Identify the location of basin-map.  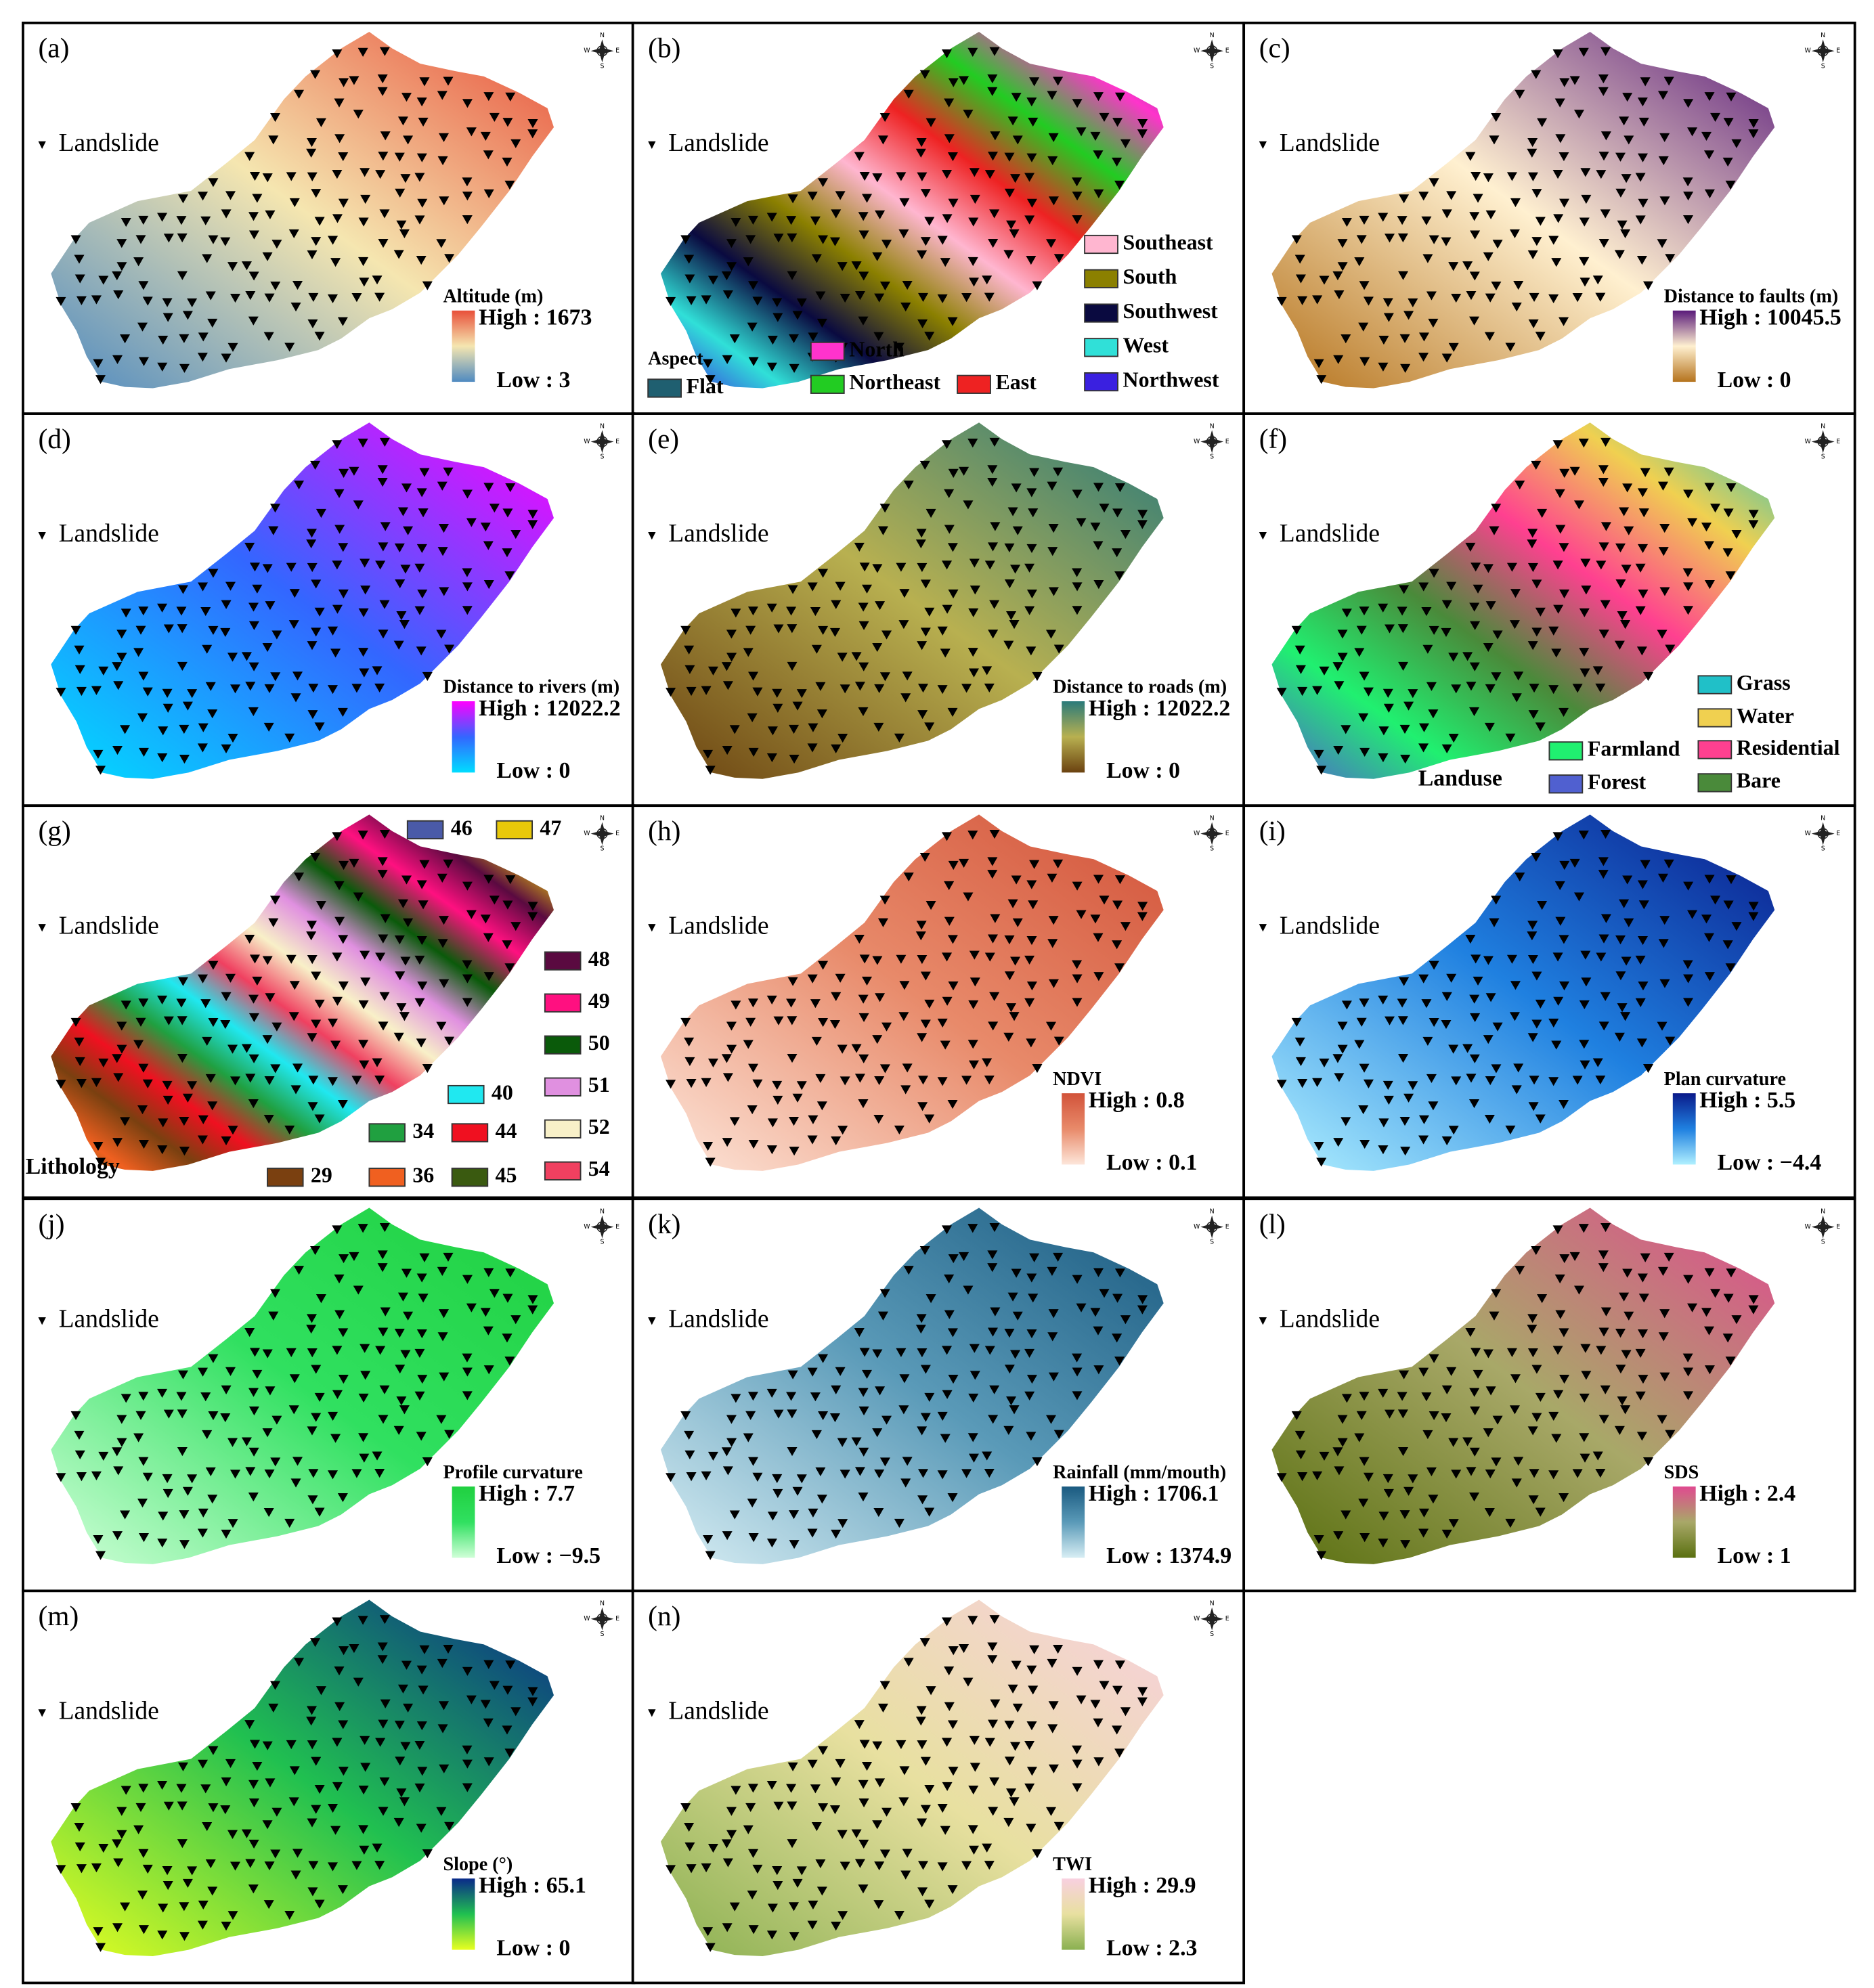
(303, 1777).